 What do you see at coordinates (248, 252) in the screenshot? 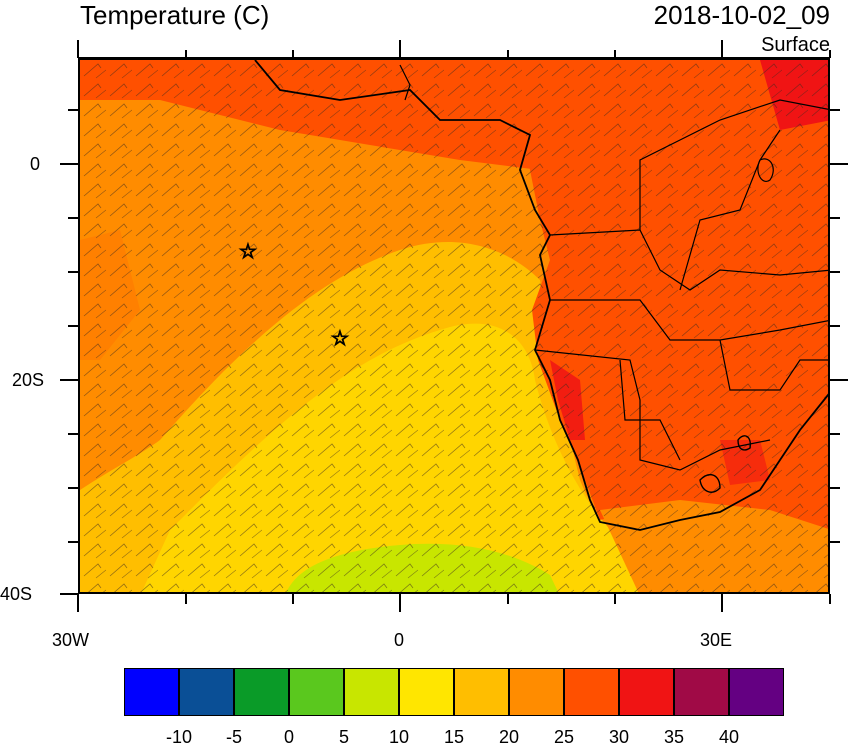
I see `star-marker-1: ☆` at bounding box center [248, 252].